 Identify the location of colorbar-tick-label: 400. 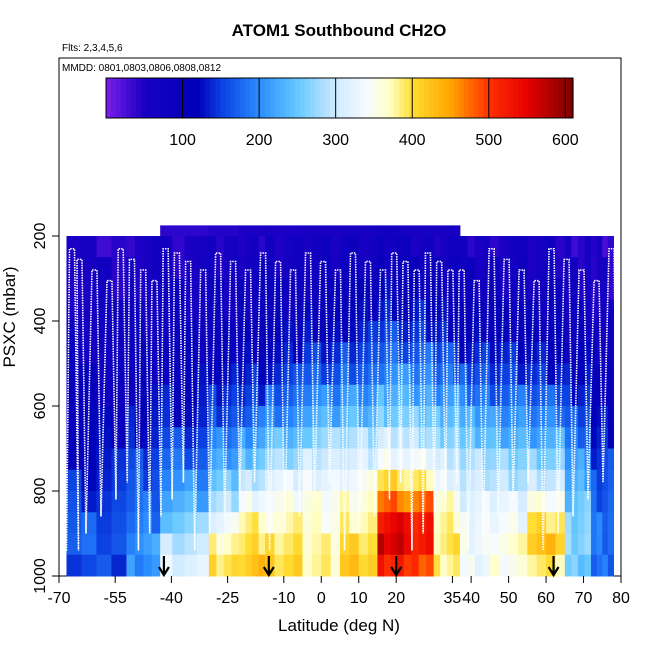
(412, 140).